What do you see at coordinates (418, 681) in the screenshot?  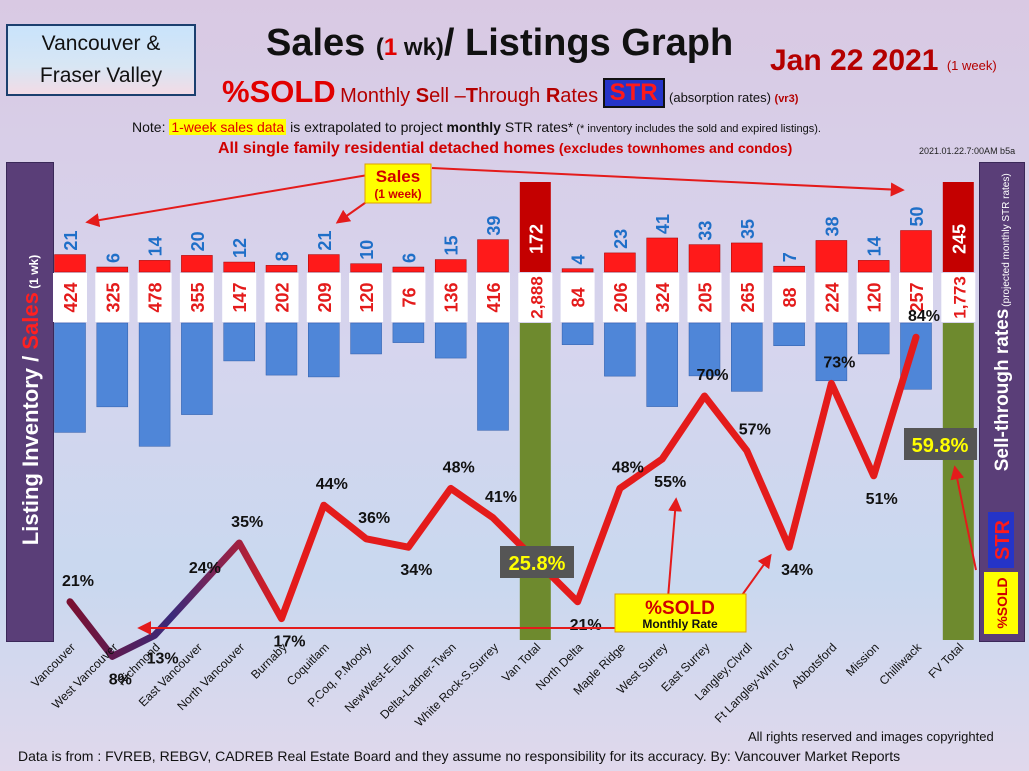 I see `category-label: Delta-Ladner-Twsn` at bounding box center [418, 681].